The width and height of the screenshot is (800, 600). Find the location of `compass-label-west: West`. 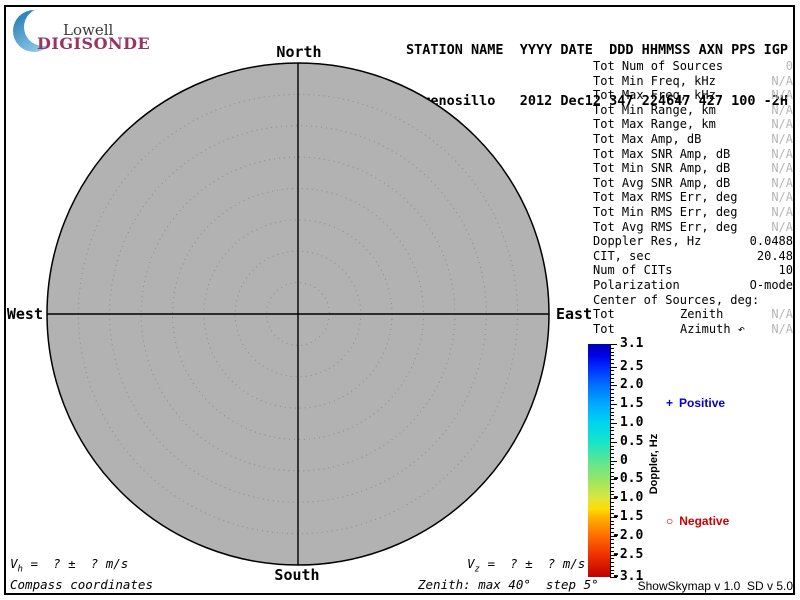

compass-label-west: West is located at coordinates (24, 314).